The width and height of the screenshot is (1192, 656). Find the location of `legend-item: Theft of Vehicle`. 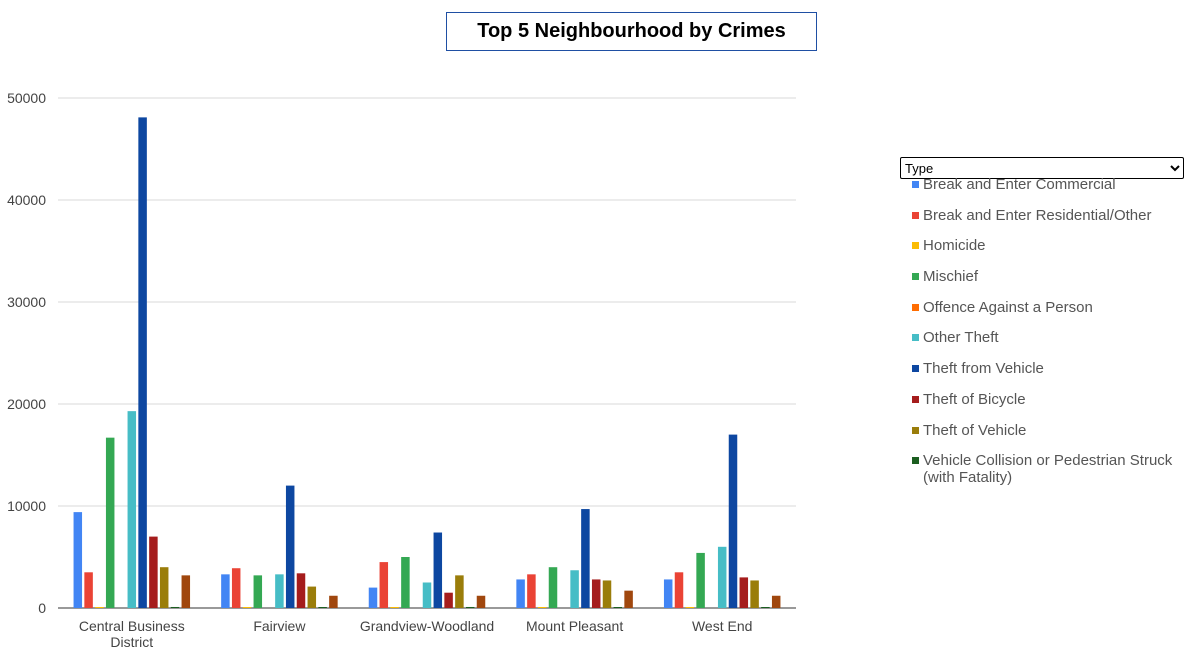

legend-item: Theft of Vehicle is located at coordinates (1049, 437).